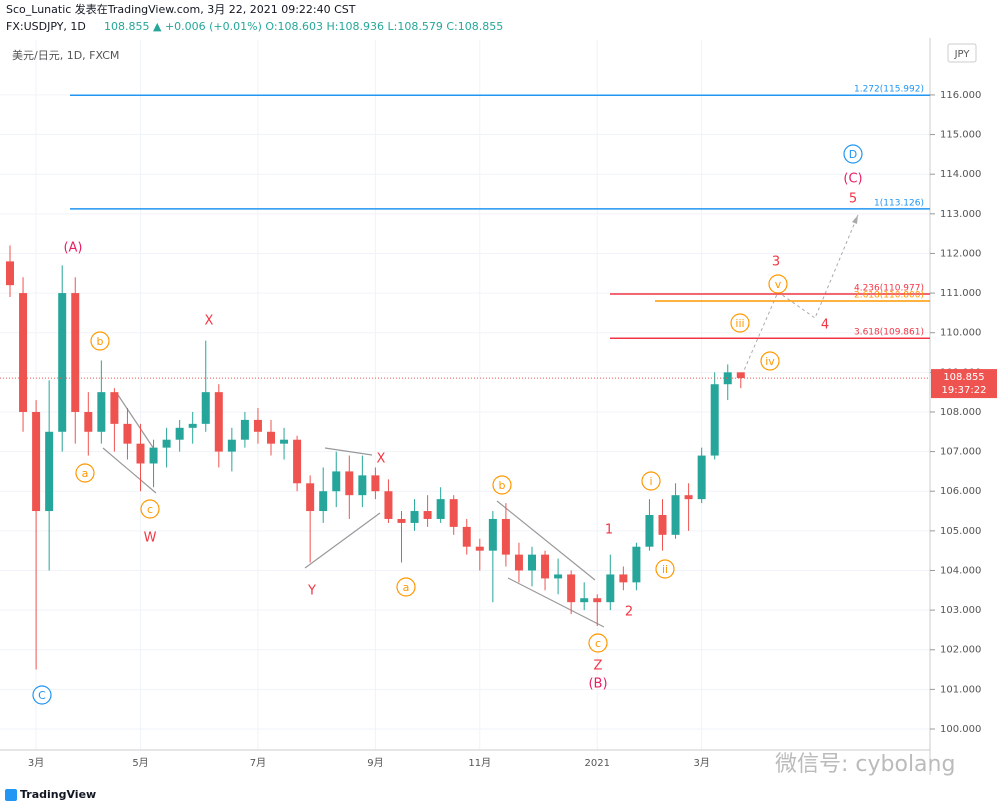 The height and width of the screenshot is (810, 1000). I want to click on fib-label: 4.236(110.977), so click(889, 288).